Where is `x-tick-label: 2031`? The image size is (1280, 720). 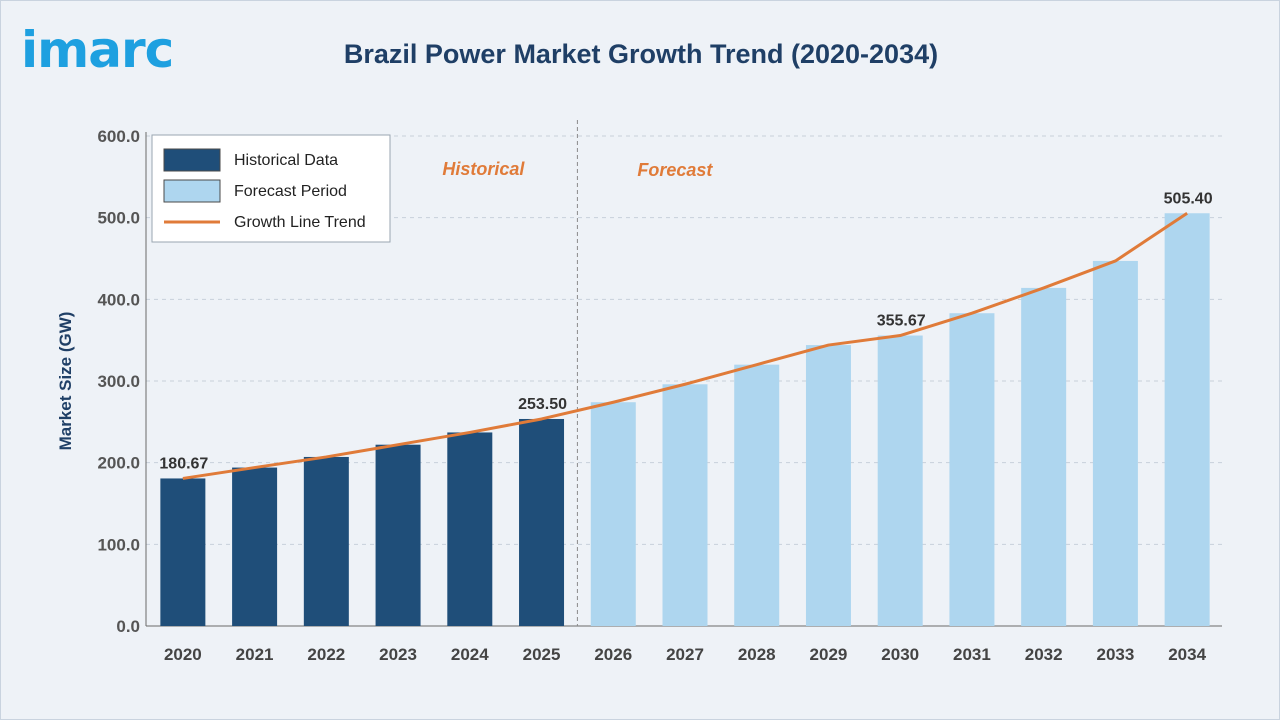
x-tick-label: 2031 is located at coordinates (972, 654).